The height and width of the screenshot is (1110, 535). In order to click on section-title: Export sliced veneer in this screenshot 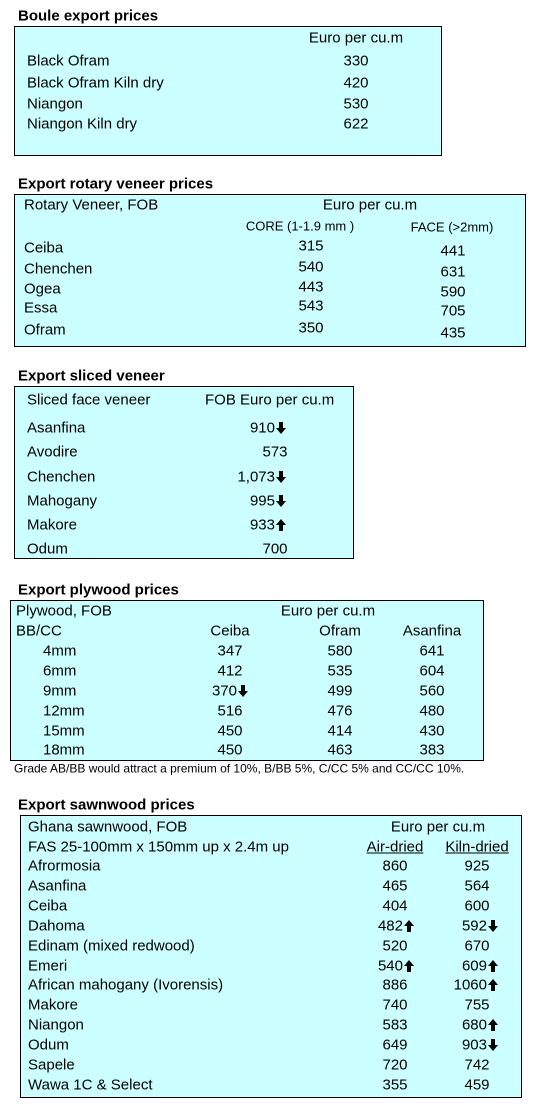, I will do `click(91, 376)`.